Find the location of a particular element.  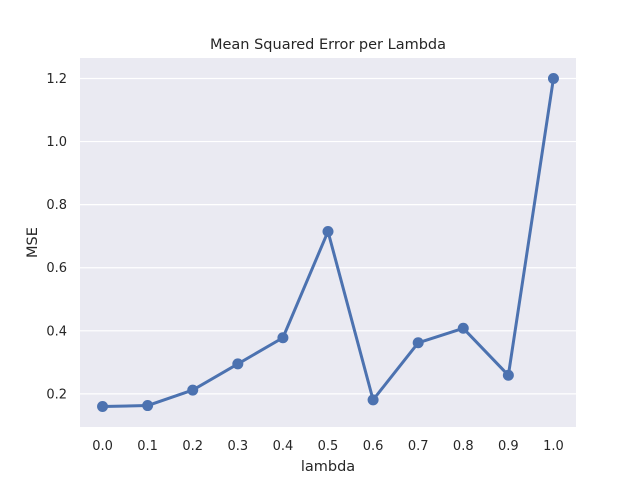

x-tick-label: 0.5 is located at coordinates (328, 446).